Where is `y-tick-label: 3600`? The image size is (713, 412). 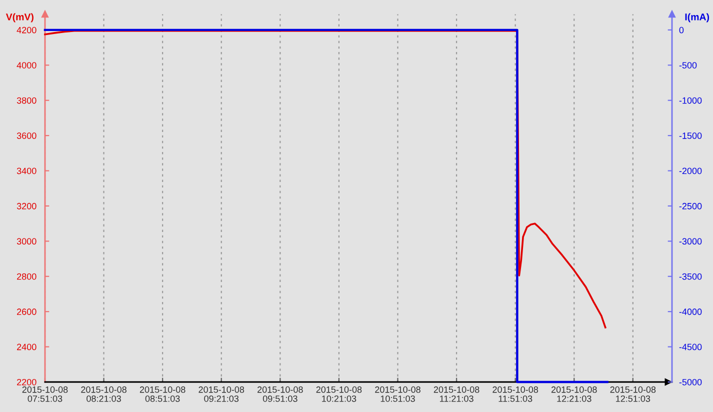
y-tick-label: 3600 is located at coordinates (26, 135).